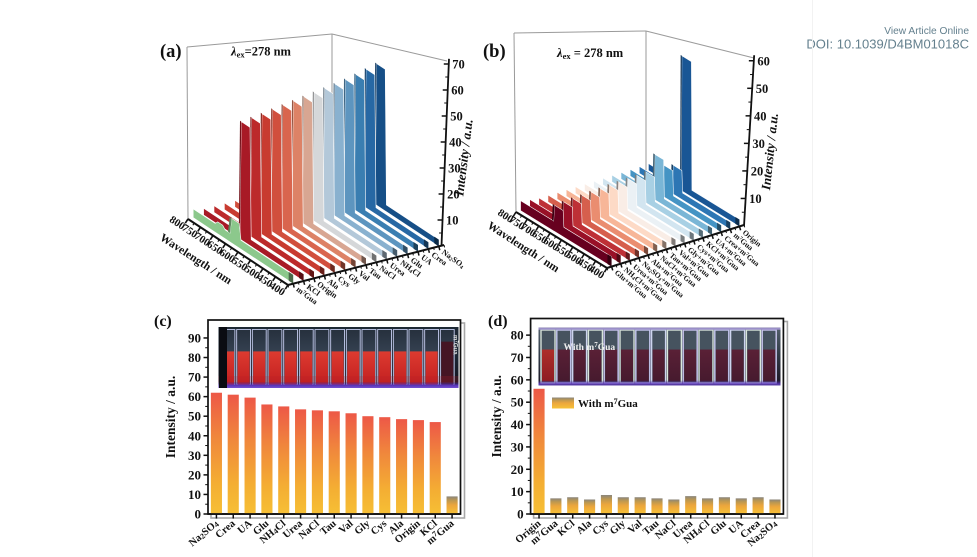 This screenshot has height=557, width=977. What do you see at coordinates (590, 53) in the screenshot?
I see `svg-text: λex = 278 nm` at bounding box center [590, 53].